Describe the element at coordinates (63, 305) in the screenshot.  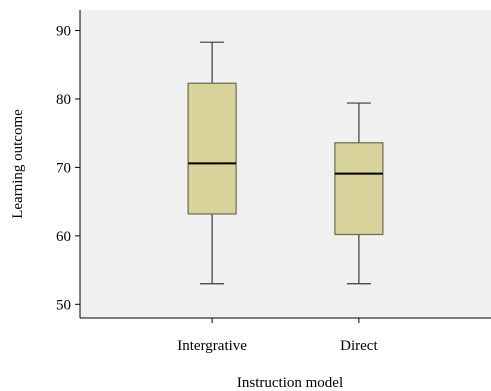
I see `y-tick-label: 50` at that location.